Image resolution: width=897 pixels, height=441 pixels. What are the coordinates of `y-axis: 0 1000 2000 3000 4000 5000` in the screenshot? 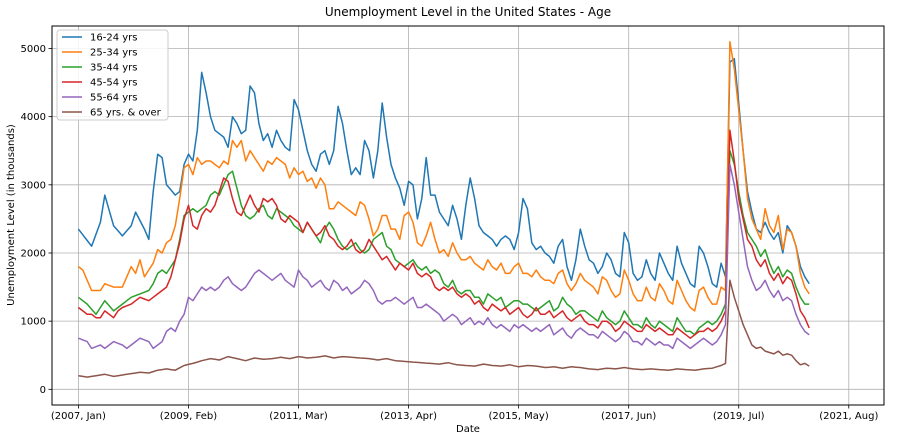 It's located at (36, 220).